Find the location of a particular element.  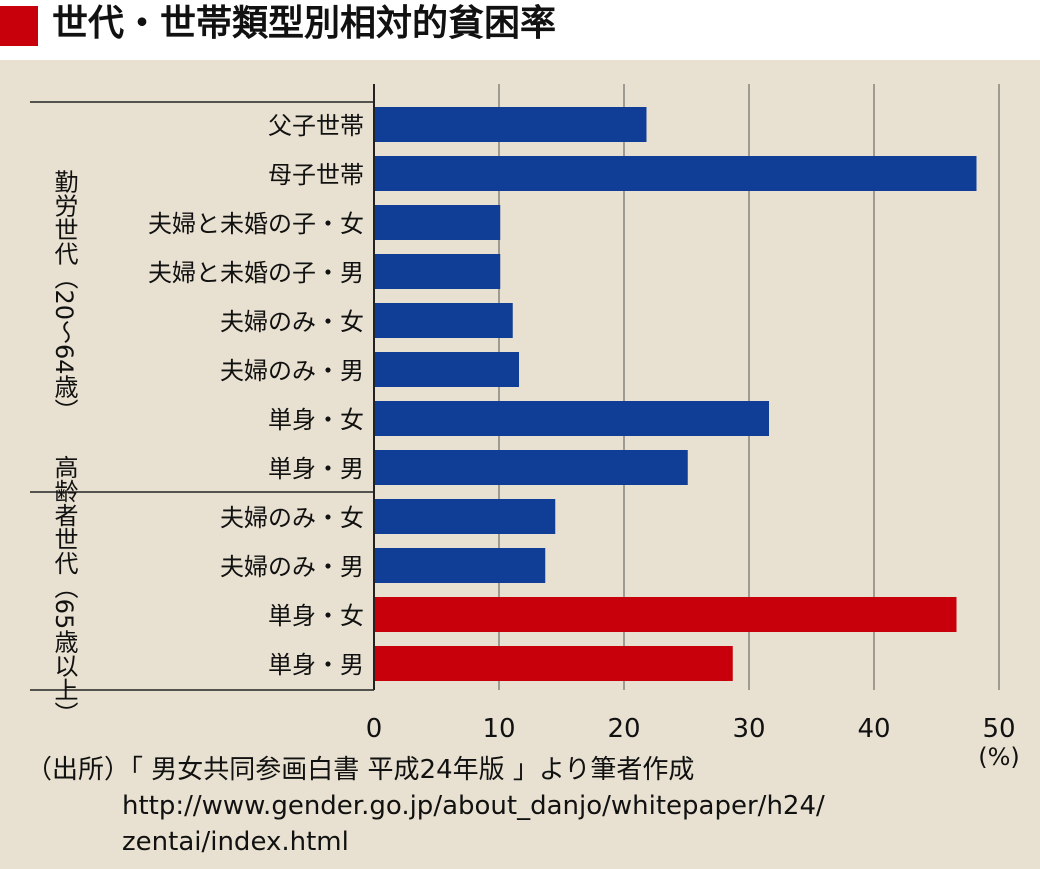

x-tick-label: 20 is located at coordinates (623, 729).